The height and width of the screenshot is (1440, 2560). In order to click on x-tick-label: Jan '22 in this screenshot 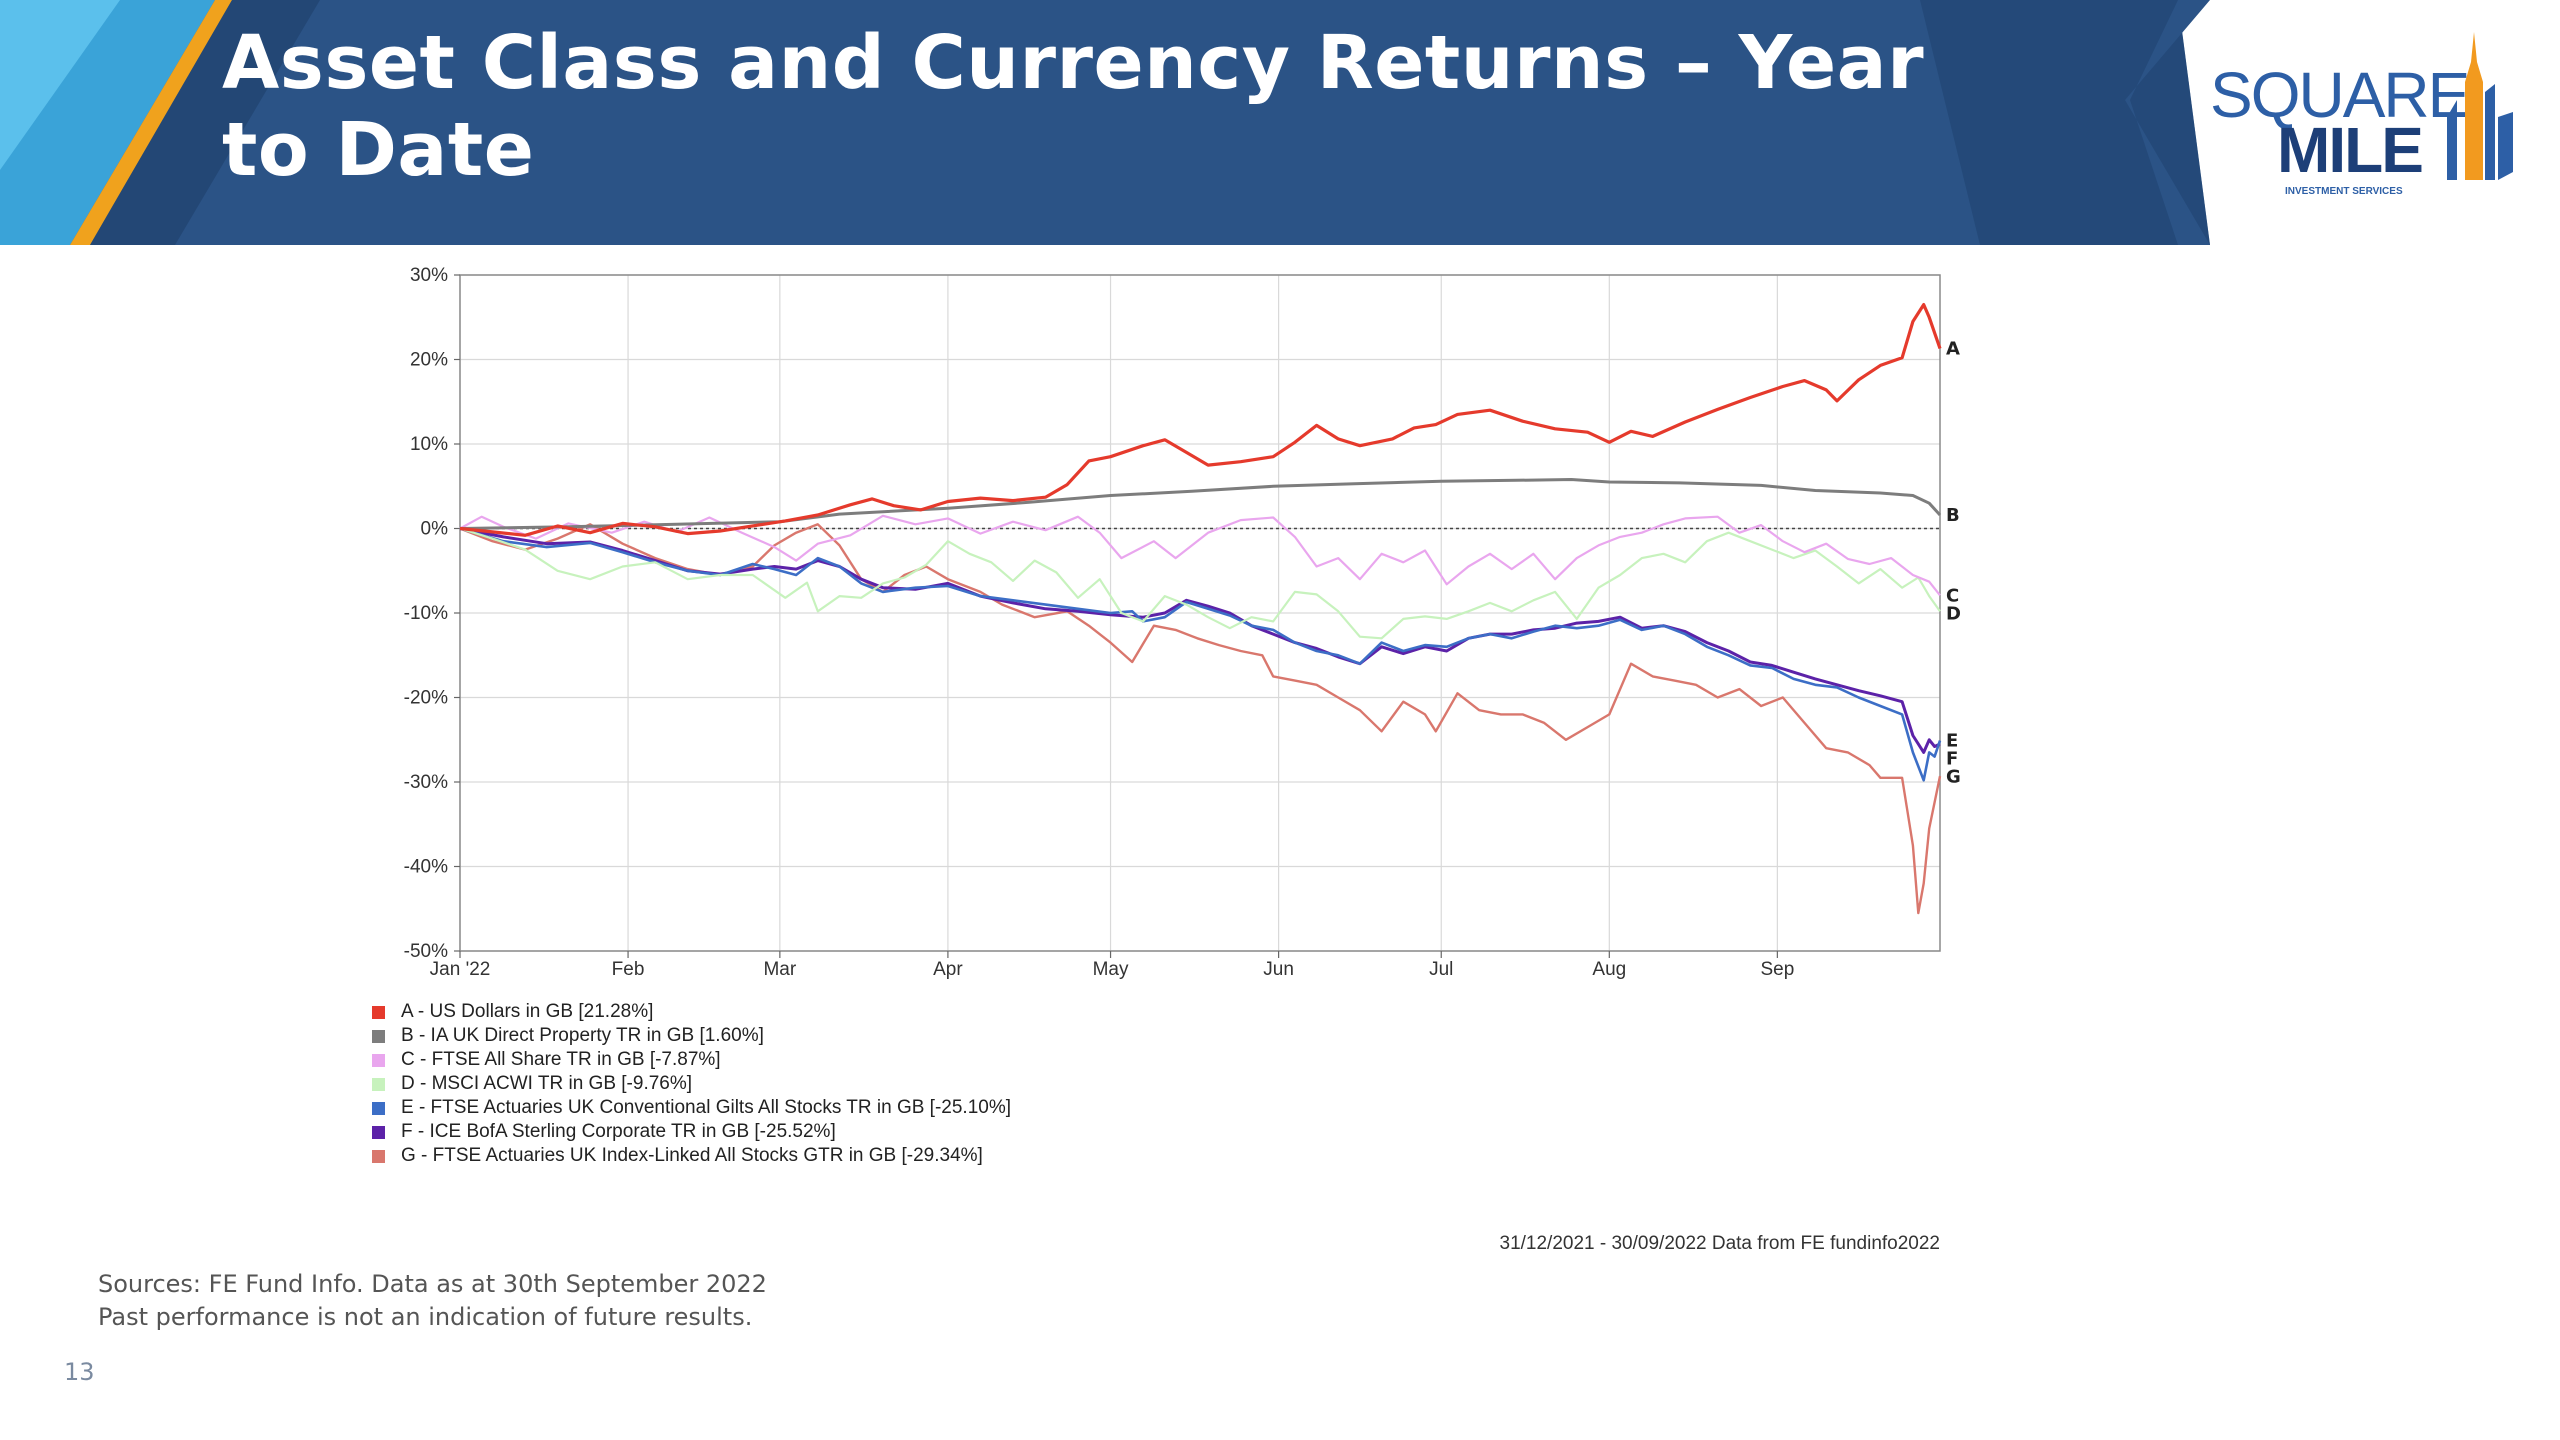, I will do `click(460, 969)`.